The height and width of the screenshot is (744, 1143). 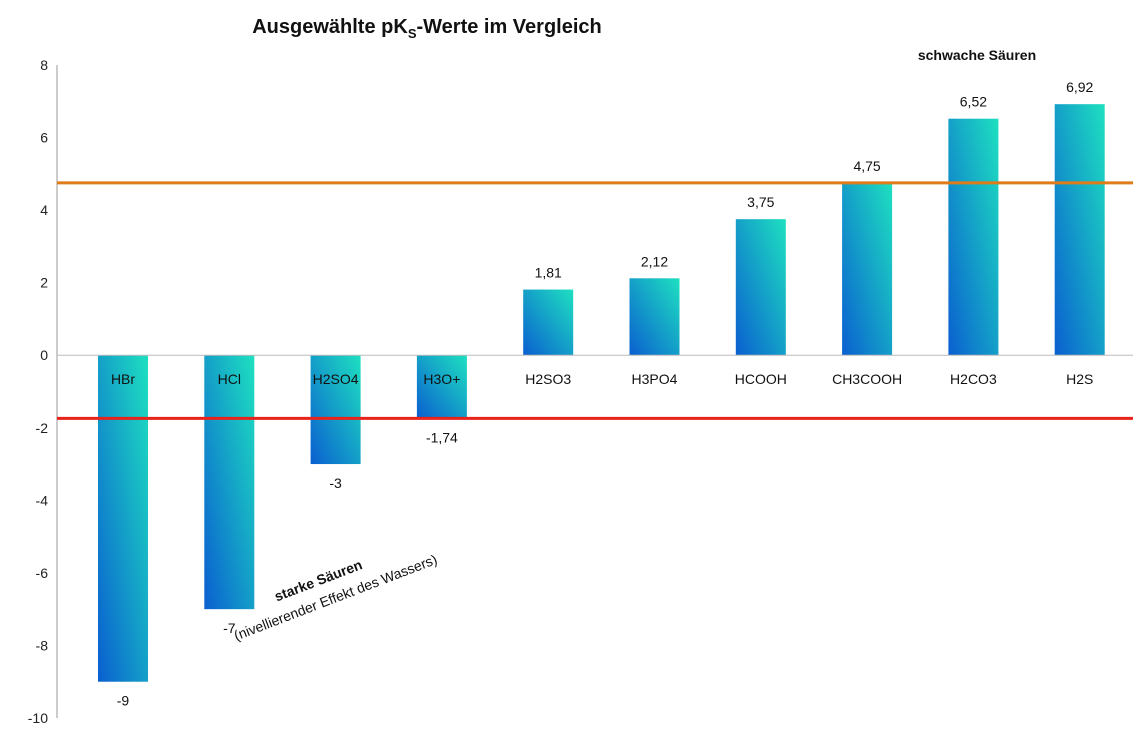 What do you see at coordinates (44, 65) in the screenshot?
I see `y-tick-label: 8` at bounding box center [44, 65].